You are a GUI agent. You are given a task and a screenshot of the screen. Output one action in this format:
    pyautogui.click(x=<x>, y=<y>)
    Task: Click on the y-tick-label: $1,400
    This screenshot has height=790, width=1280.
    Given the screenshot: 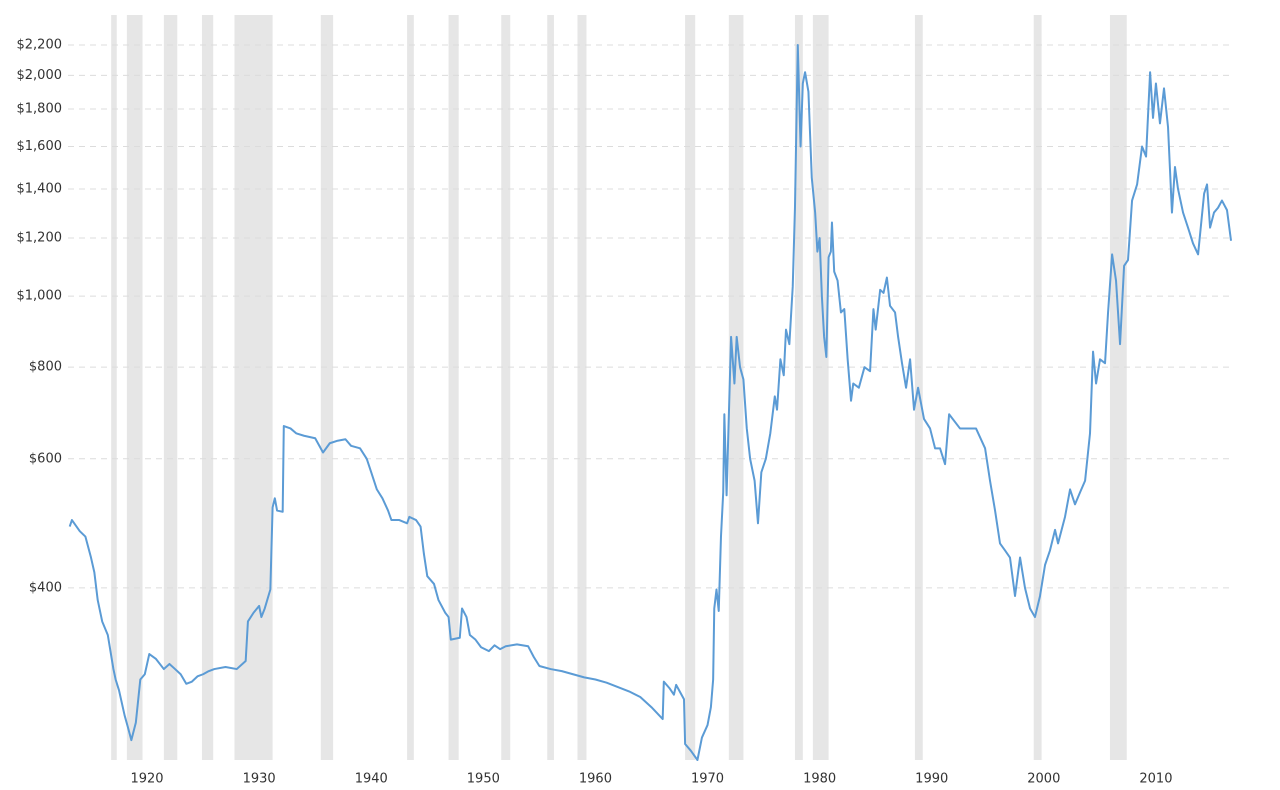 What is the action you would take?
    pyautogui.click(x=40, y=188)
    